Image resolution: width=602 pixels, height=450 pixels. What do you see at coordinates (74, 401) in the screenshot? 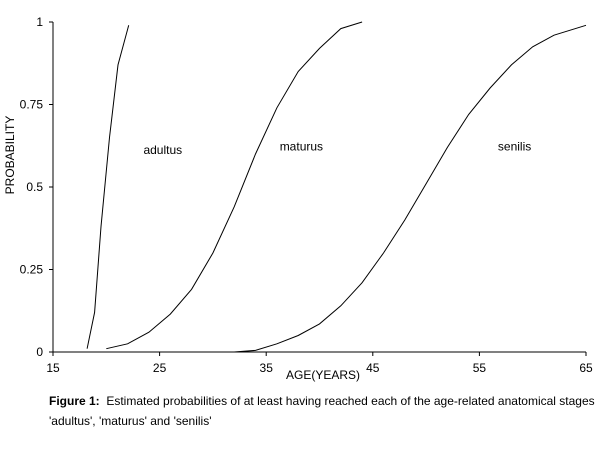
I see `caption-label: Figure 1:` at bounding box center [74, 401].